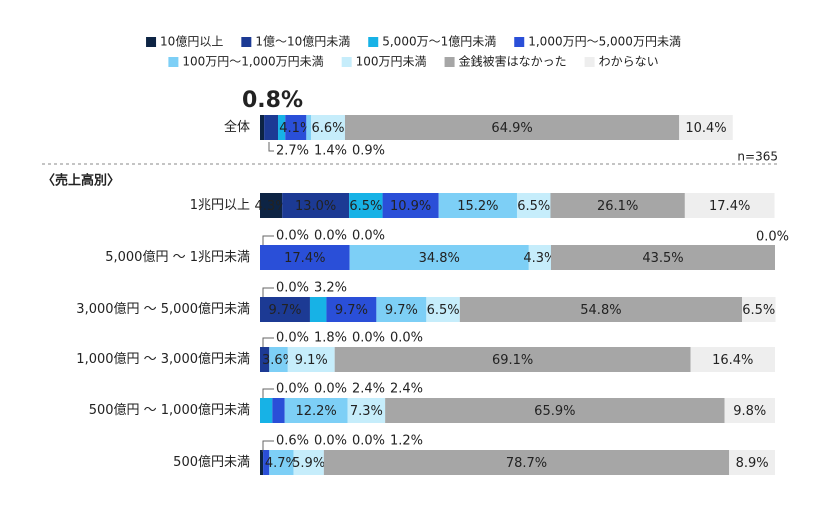 This screenshot has height=516, width=827. What do you see at coordinates (330, 338) in the screenshot?
I see `value-label: 1.8%` at bounding box center [330, 338].